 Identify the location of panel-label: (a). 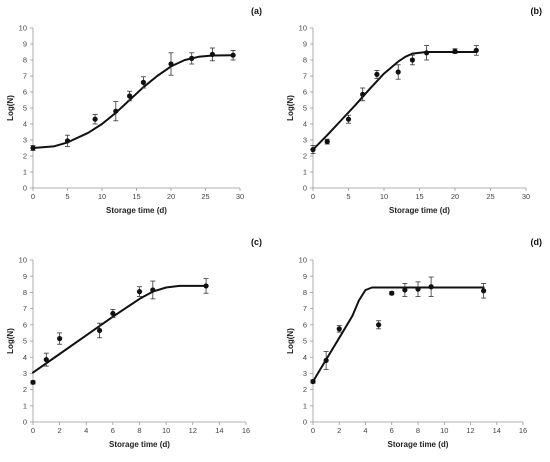
(256, 11).